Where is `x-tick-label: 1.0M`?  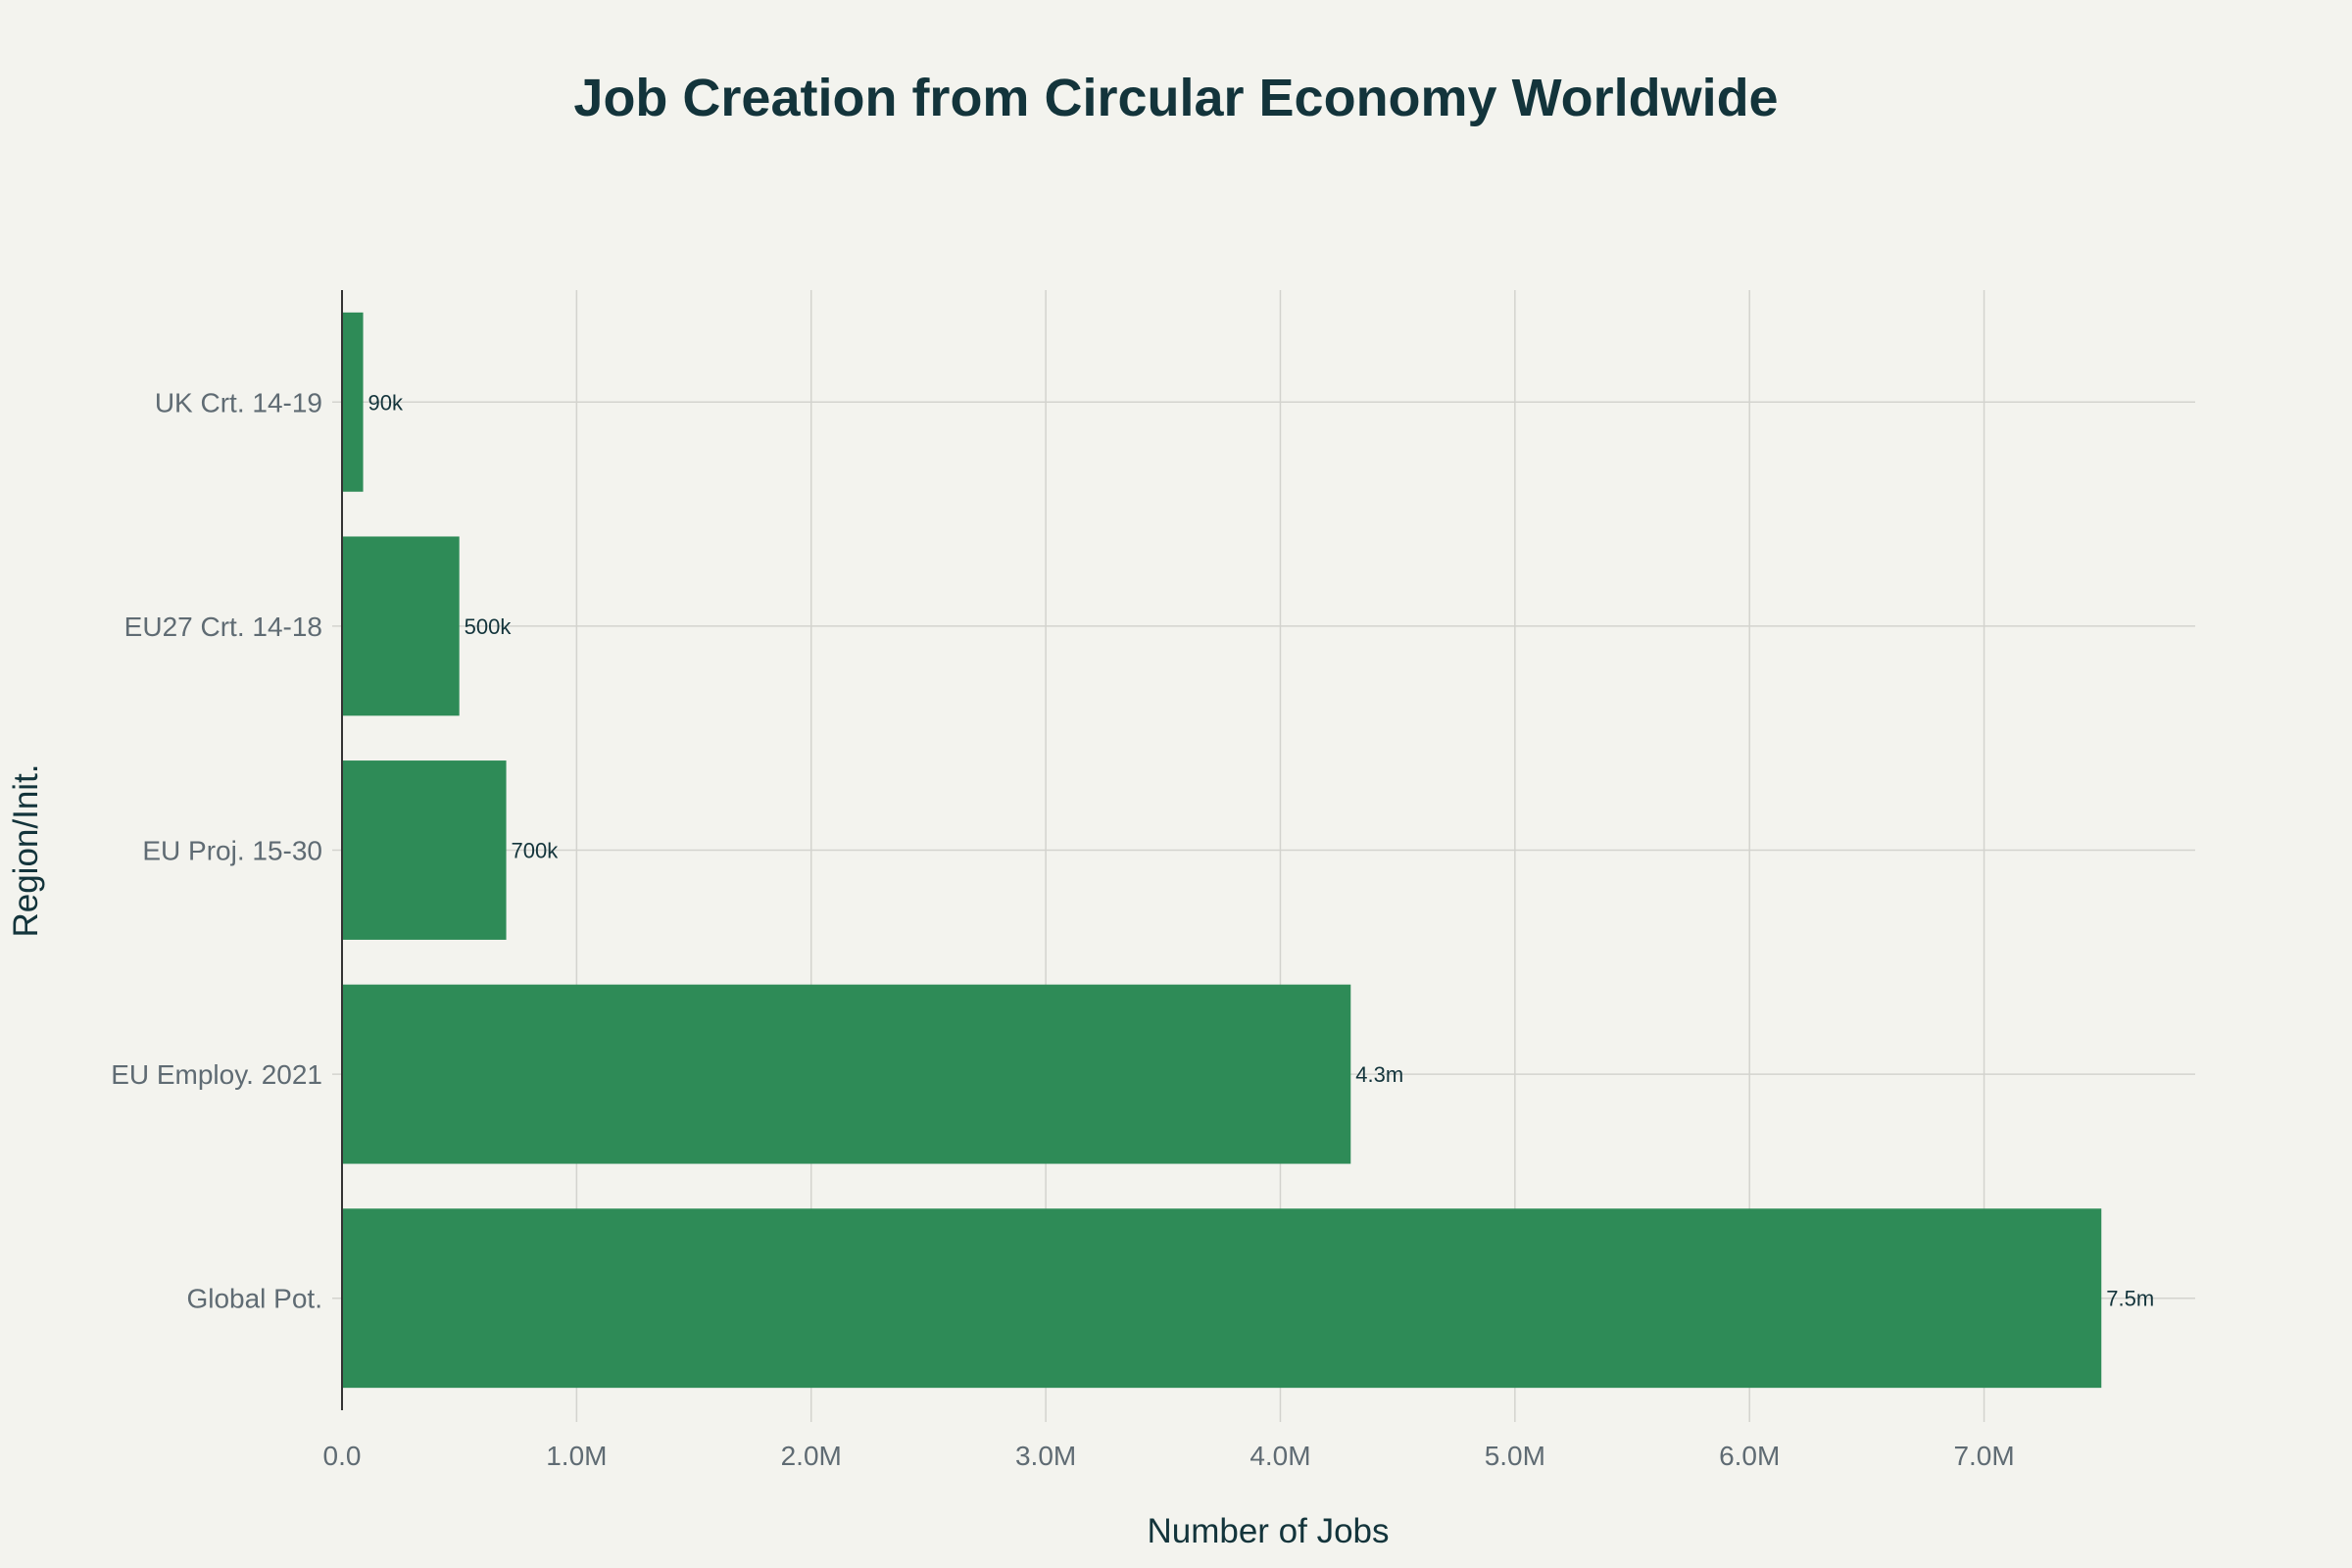
x-tick-label: 1.0M is located at coordinates (576, 1456).